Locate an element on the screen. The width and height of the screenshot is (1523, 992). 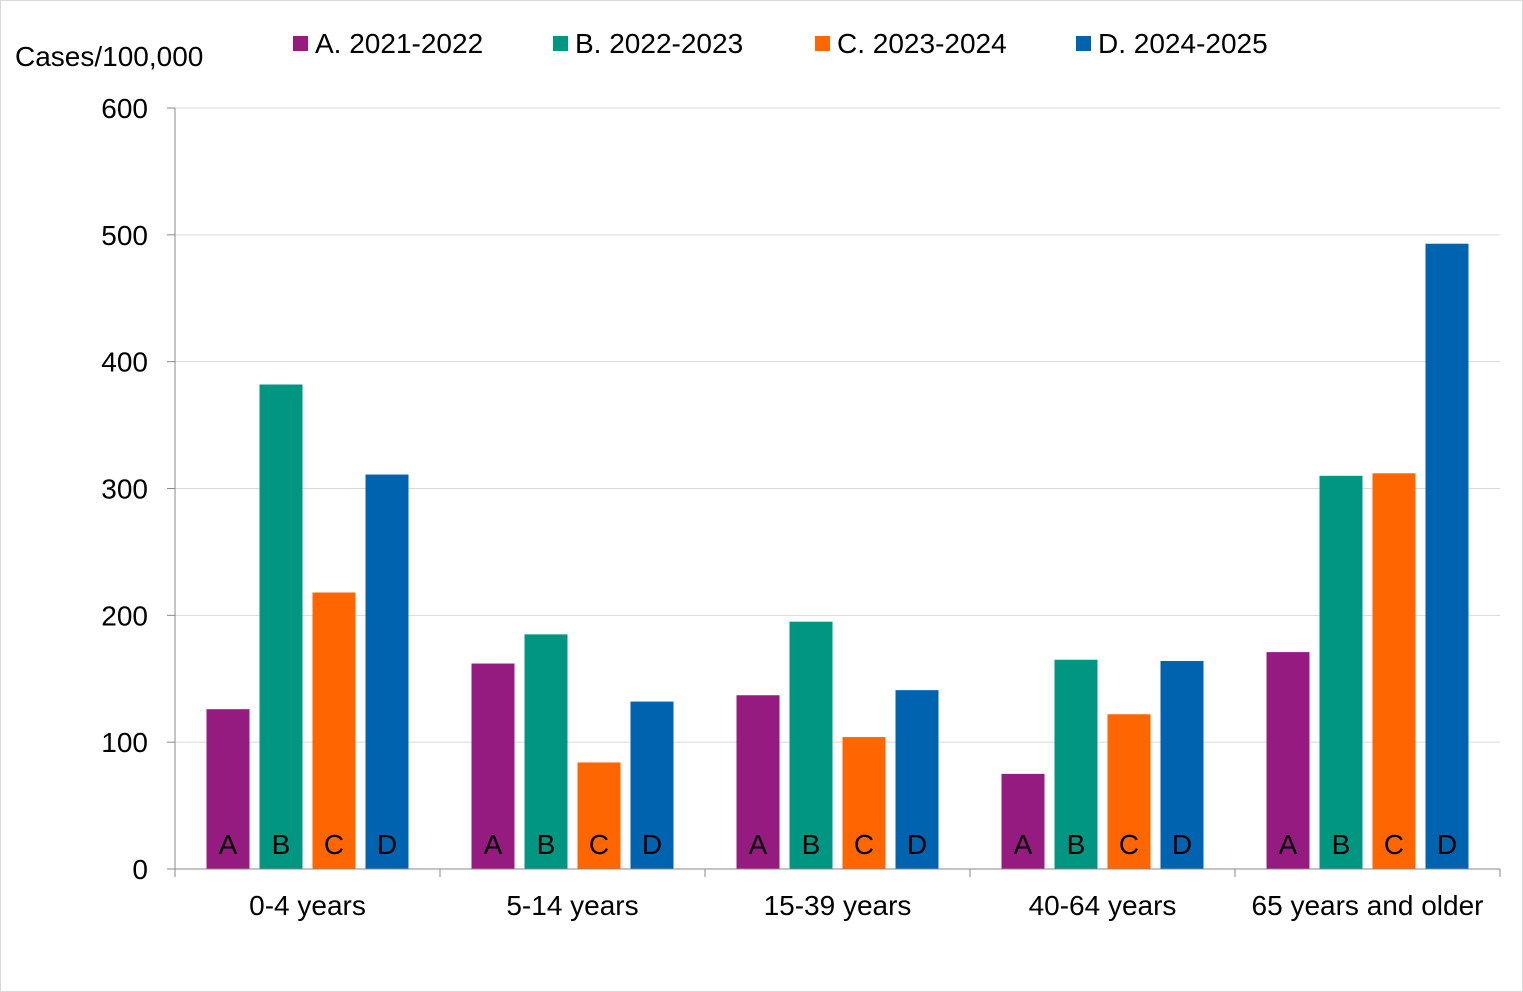
y-axis-ticks: 0 100 200 300 400 500 600 is located at coordinates (138, 489).